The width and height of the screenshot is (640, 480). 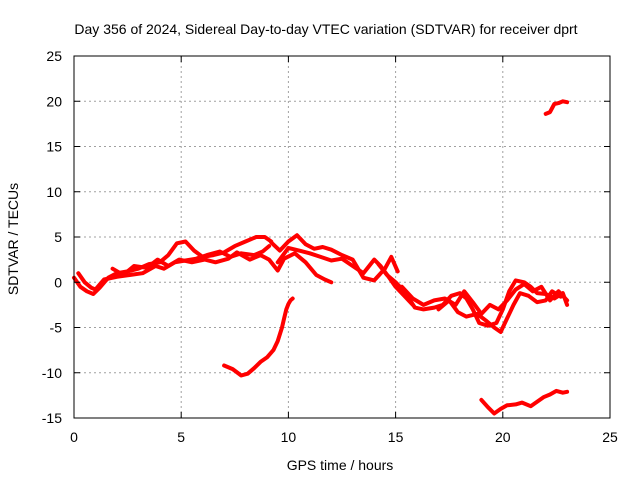 What do you see at coordinates (58, 282) in the screenshot?
I see `y-tick-label: 0` at bounding box center [58, 282].